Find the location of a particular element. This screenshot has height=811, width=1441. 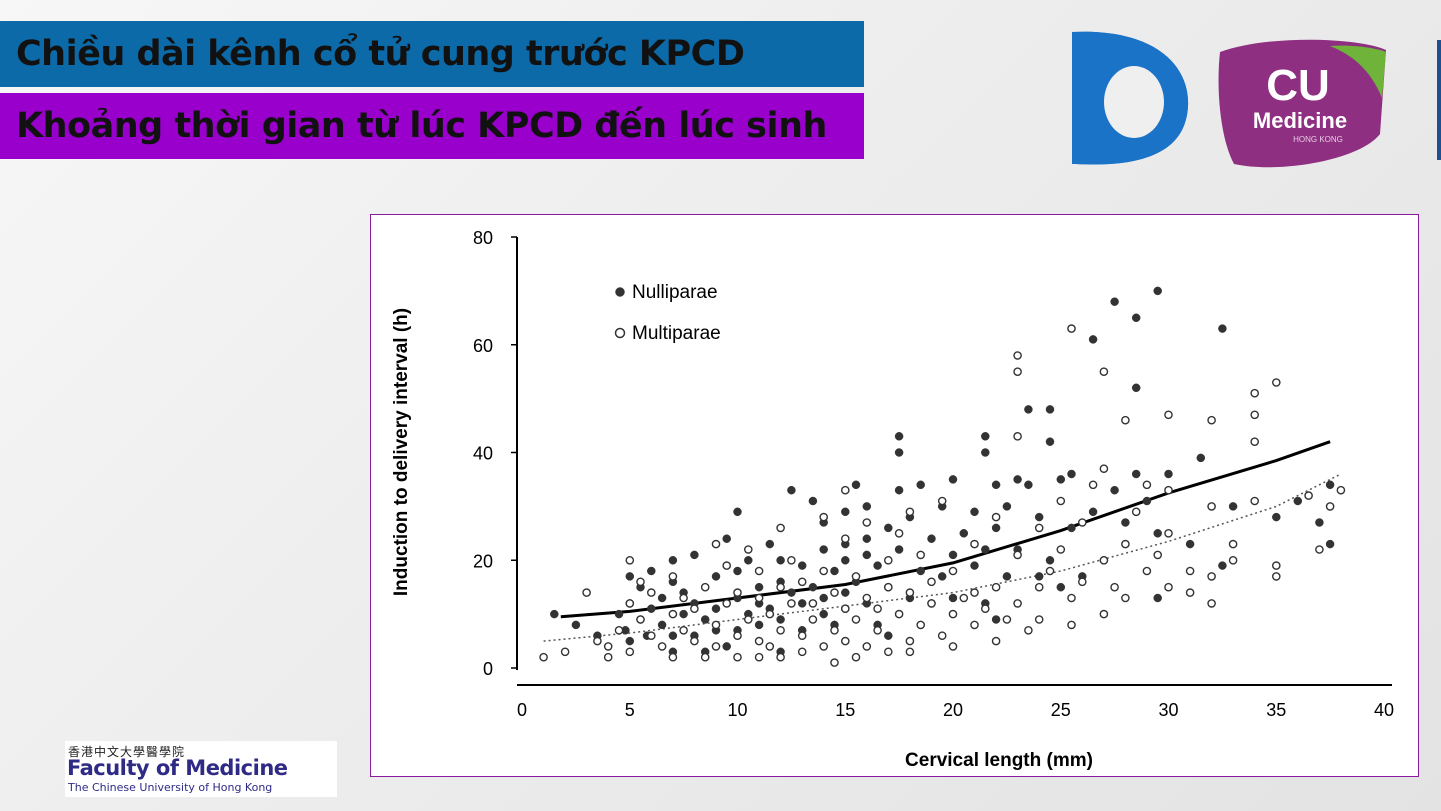

x-tick-label: 0 is located at coordinates (522, 710).